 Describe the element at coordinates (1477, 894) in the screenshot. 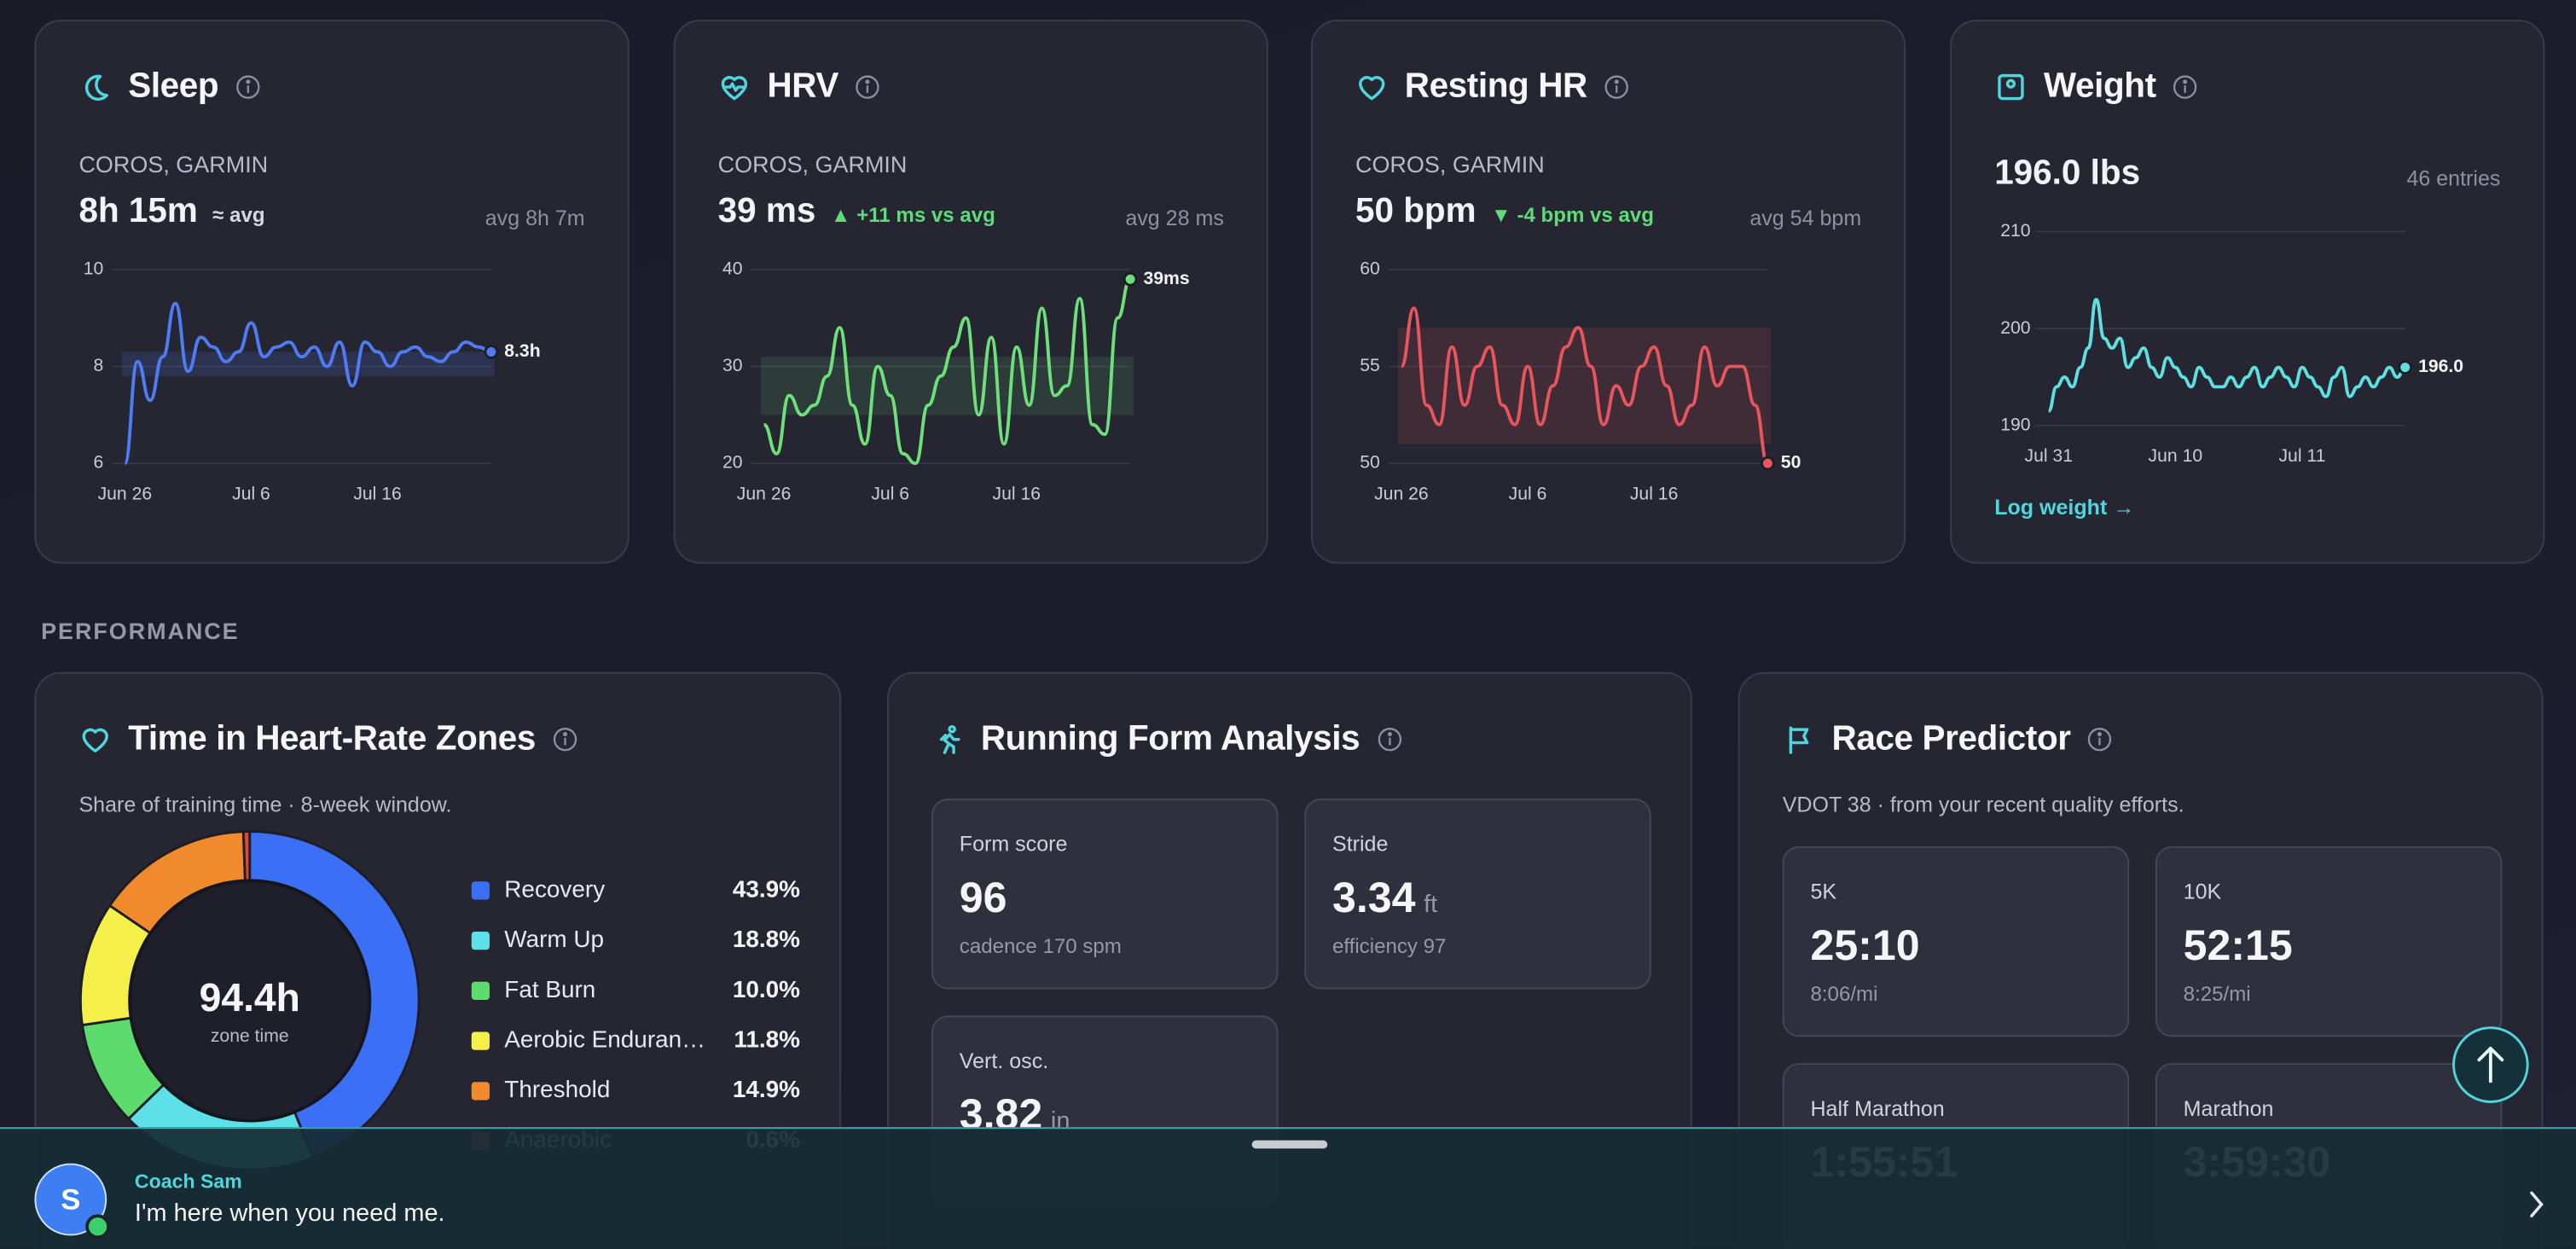

I see `stat-tile: Stride 3.34 ft efficiency 97` at that location.